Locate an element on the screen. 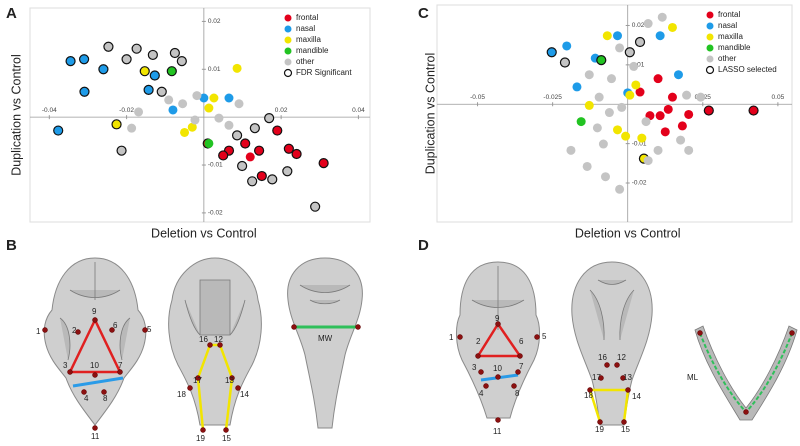  x-tick-label: -0.05 is located at coordinates (477, 97).